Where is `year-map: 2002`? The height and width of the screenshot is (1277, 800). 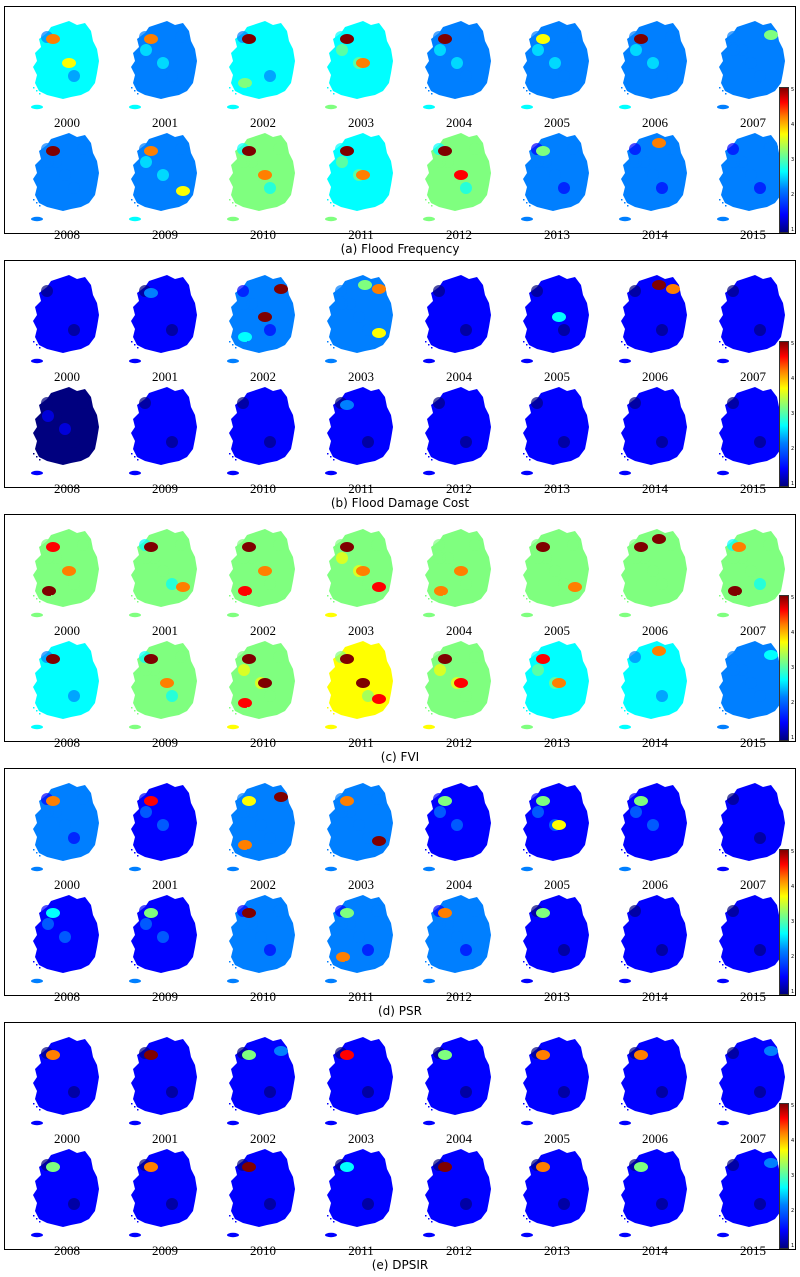 year-map: 2002 is located at coordinates (263, 1093).